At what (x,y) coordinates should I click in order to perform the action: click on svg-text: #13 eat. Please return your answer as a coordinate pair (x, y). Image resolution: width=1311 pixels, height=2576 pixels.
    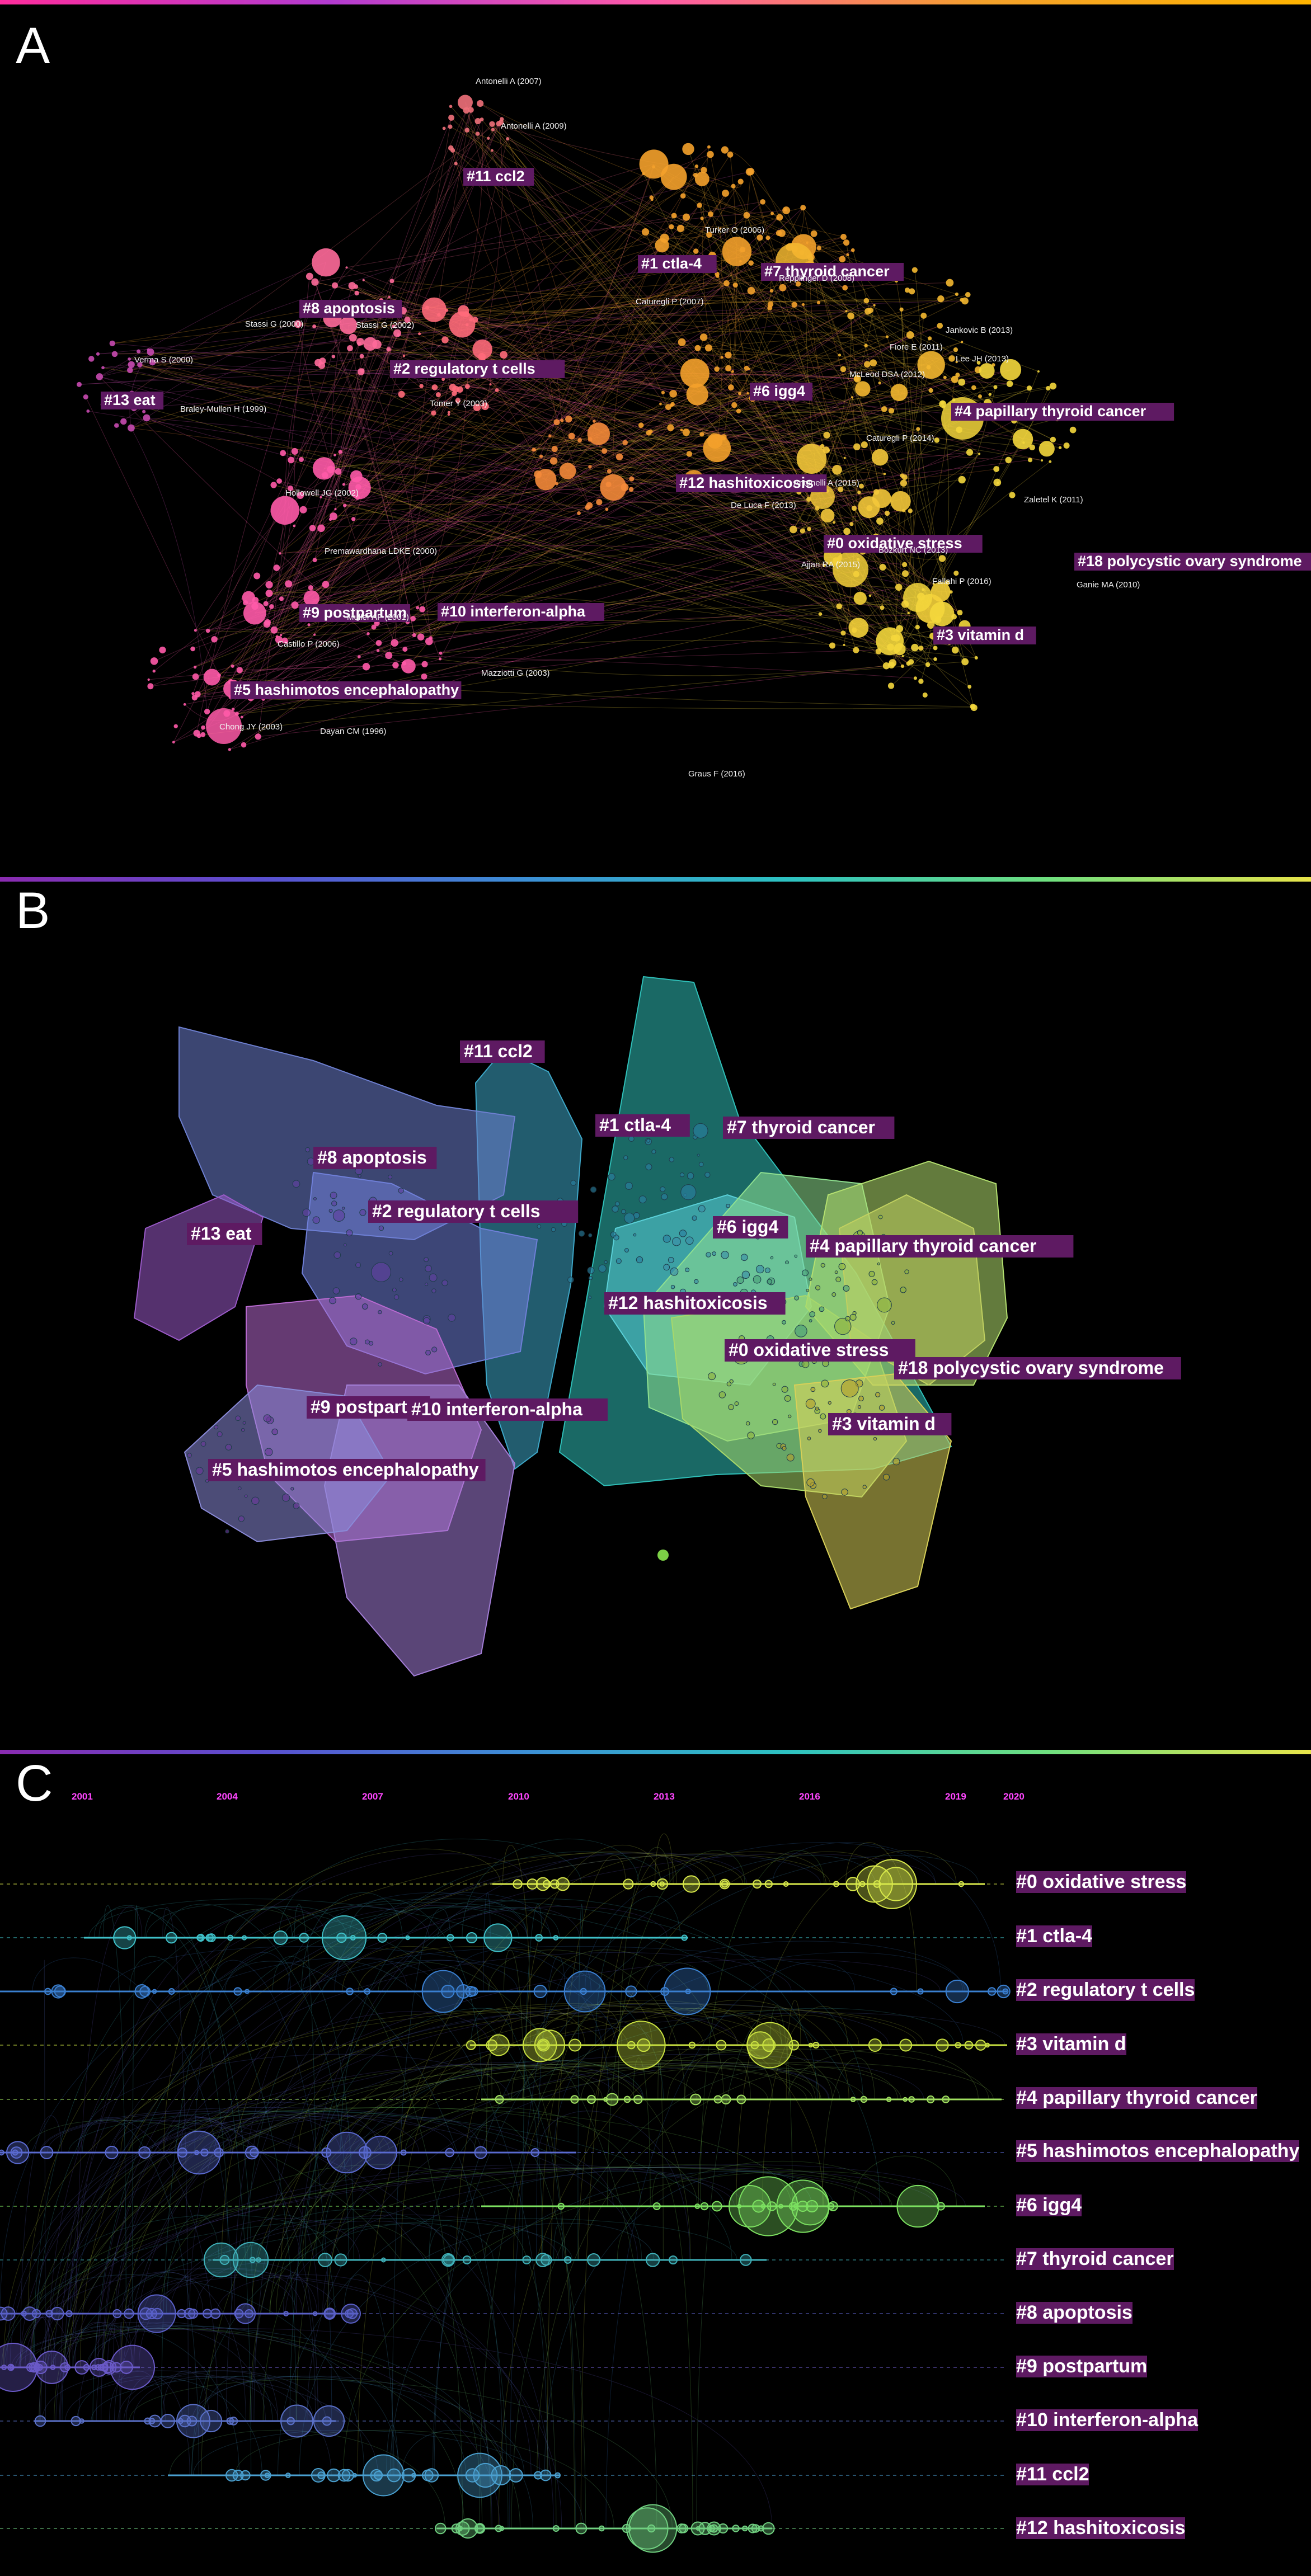
    Looking at the image, I should click on (130, 400).